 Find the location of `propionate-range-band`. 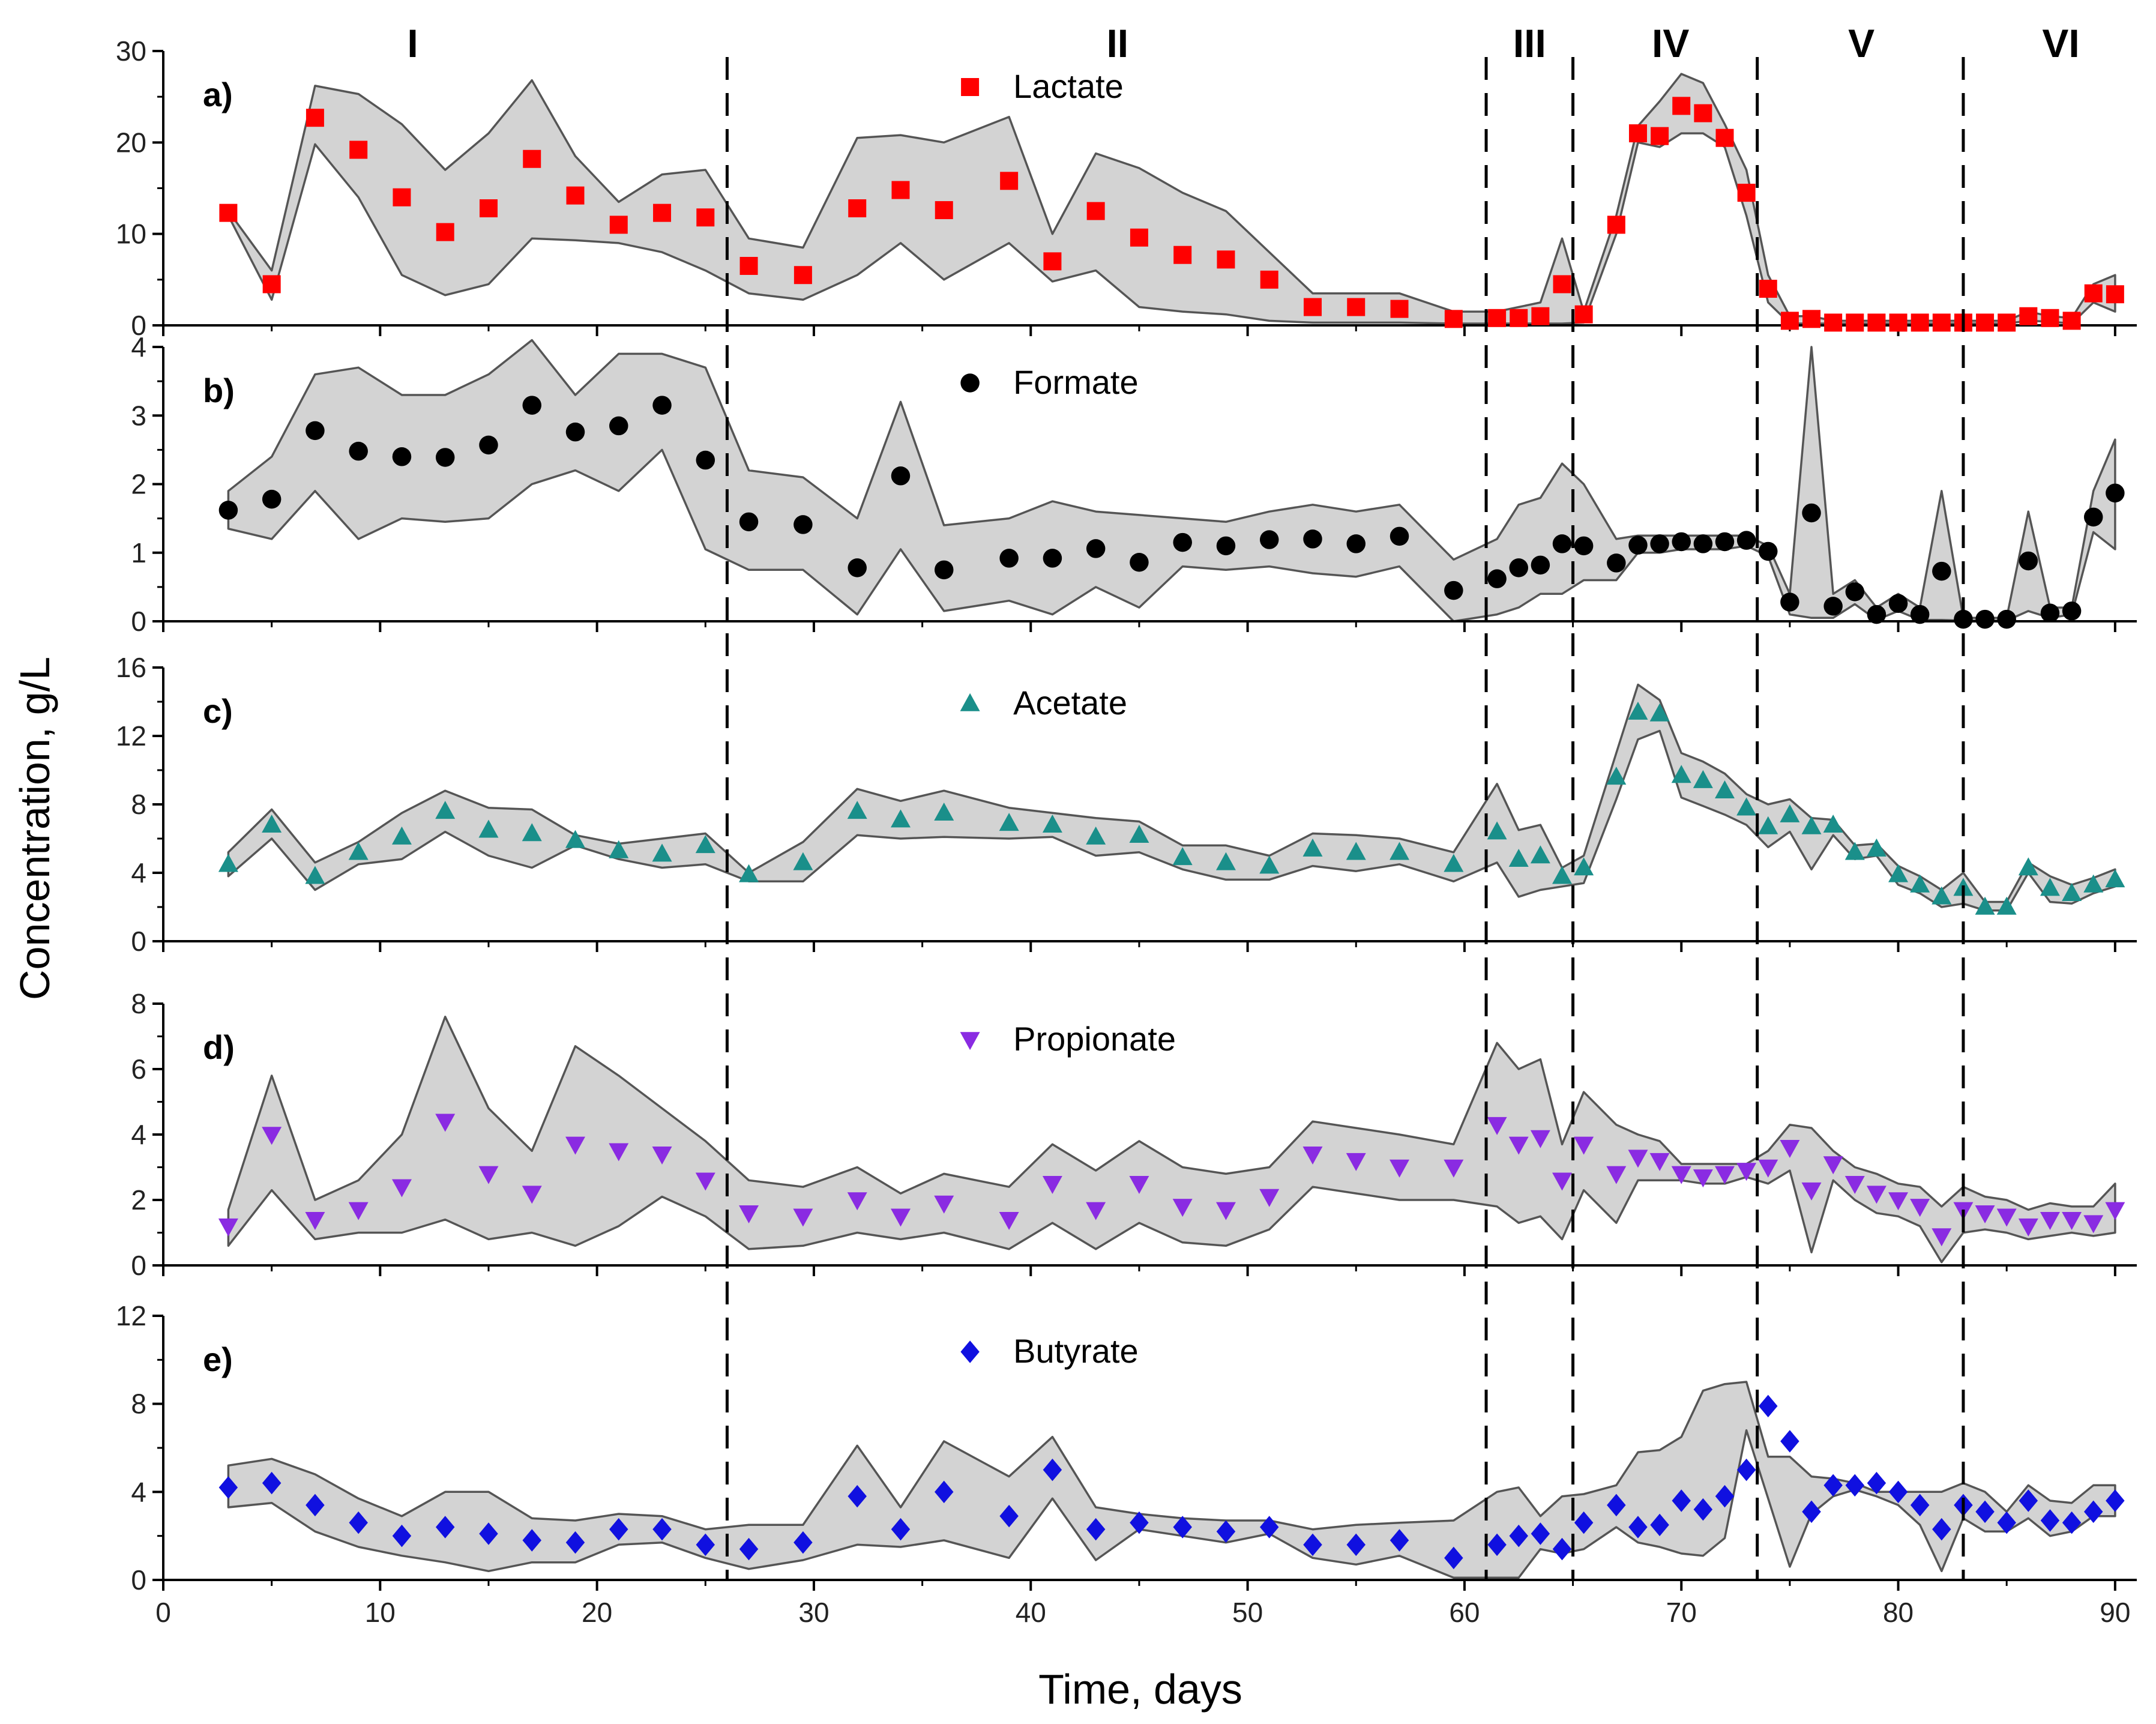

propionate-range-band is located at coordinates (1171, 1140).